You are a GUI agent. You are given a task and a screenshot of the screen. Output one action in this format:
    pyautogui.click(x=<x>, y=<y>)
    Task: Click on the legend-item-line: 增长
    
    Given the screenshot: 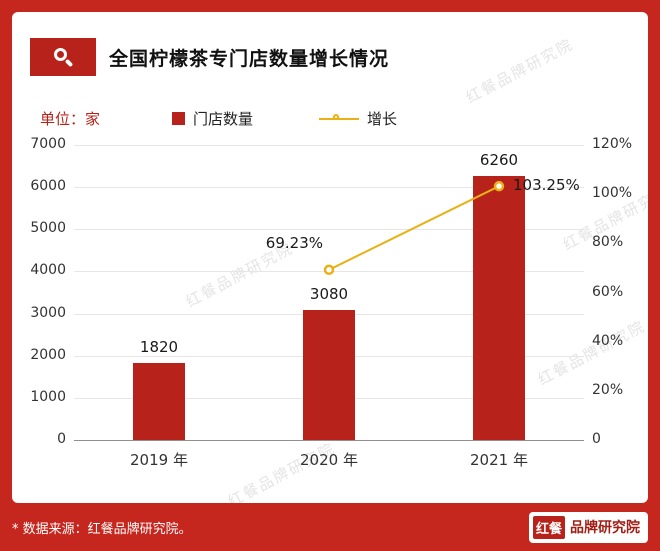 What is the action you would take?
    pyautogui.click(x=358, y=118)
    